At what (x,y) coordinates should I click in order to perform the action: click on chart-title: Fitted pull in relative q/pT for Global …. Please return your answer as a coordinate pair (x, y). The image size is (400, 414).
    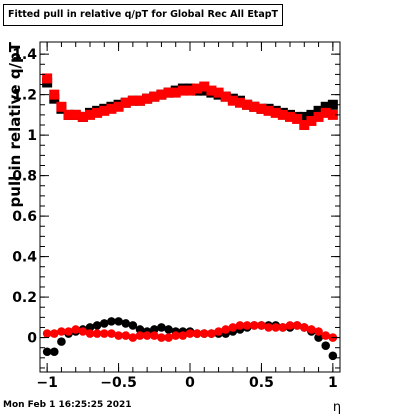
    Looking at the image, I should click on (143, 15).